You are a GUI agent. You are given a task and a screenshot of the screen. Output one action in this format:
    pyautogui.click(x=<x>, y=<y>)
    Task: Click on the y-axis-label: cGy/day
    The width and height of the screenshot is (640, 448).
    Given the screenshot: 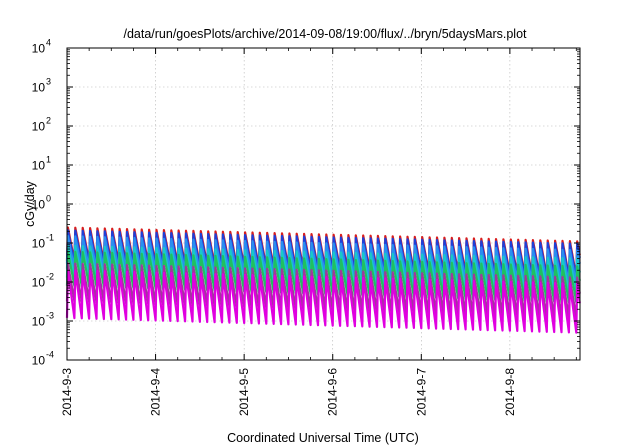 What is the action you would take?
    pyautogui.click(x=30, y=203)
    